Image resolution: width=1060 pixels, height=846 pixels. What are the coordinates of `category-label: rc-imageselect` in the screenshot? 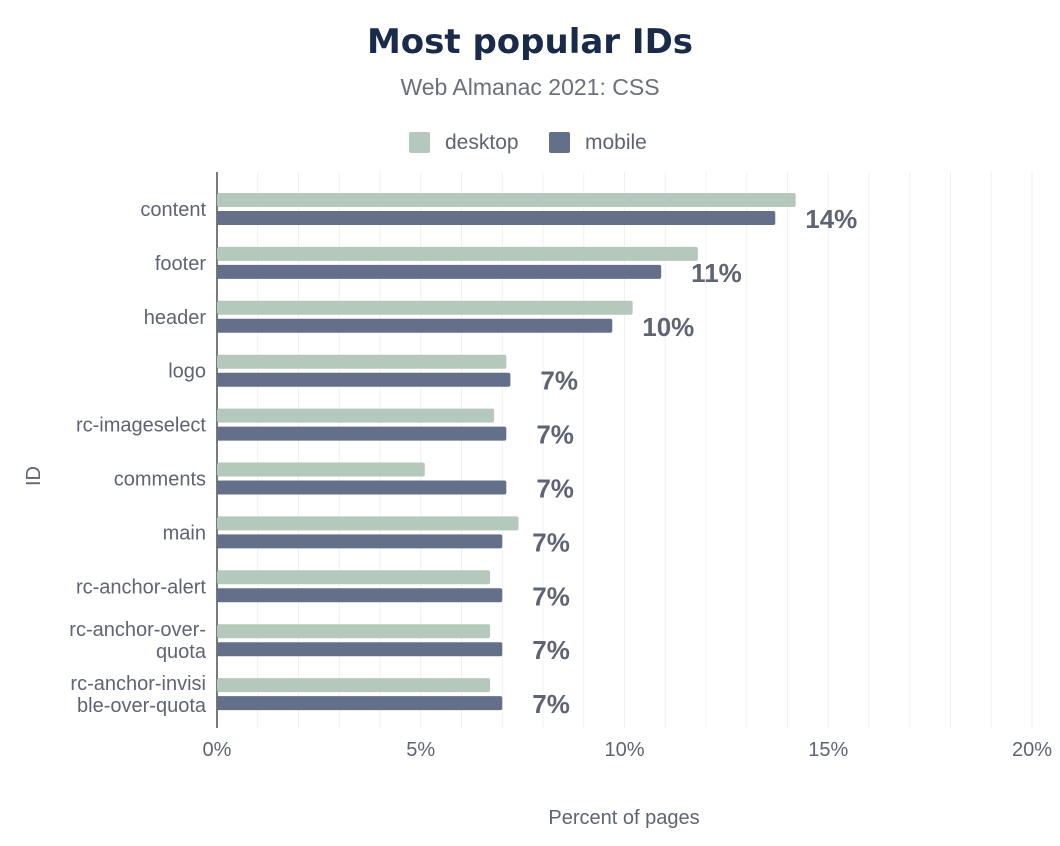 It's located at (141, 426).